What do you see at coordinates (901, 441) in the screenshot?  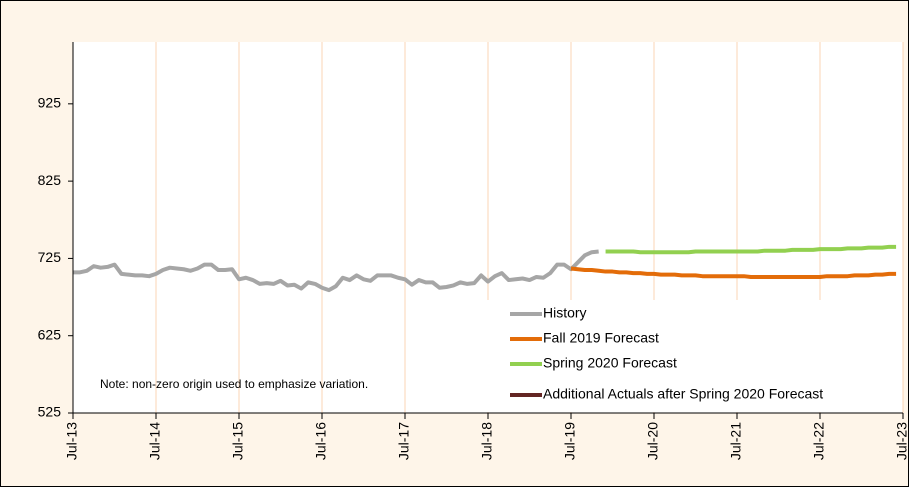 I see `x-tick-label: Jul-23` at bounding box center [901, 441].